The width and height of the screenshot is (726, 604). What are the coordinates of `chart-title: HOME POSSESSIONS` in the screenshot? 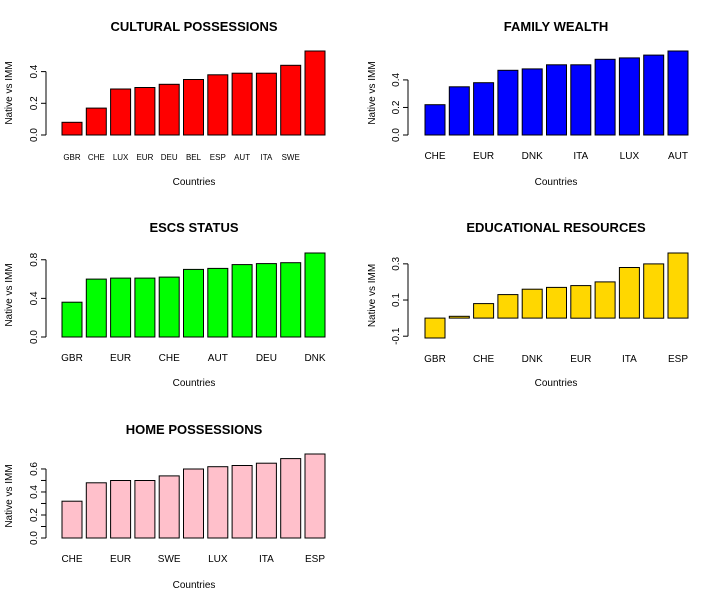 It's located at (194, 429).